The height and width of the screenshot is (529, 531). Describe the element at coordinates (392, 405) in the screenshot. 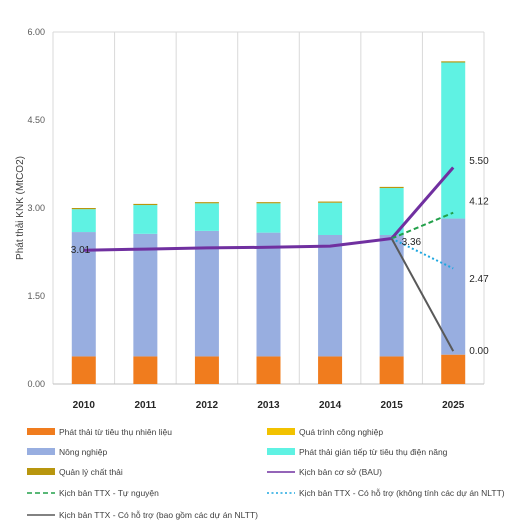

I see `x-tick-label: 2015` at that location.